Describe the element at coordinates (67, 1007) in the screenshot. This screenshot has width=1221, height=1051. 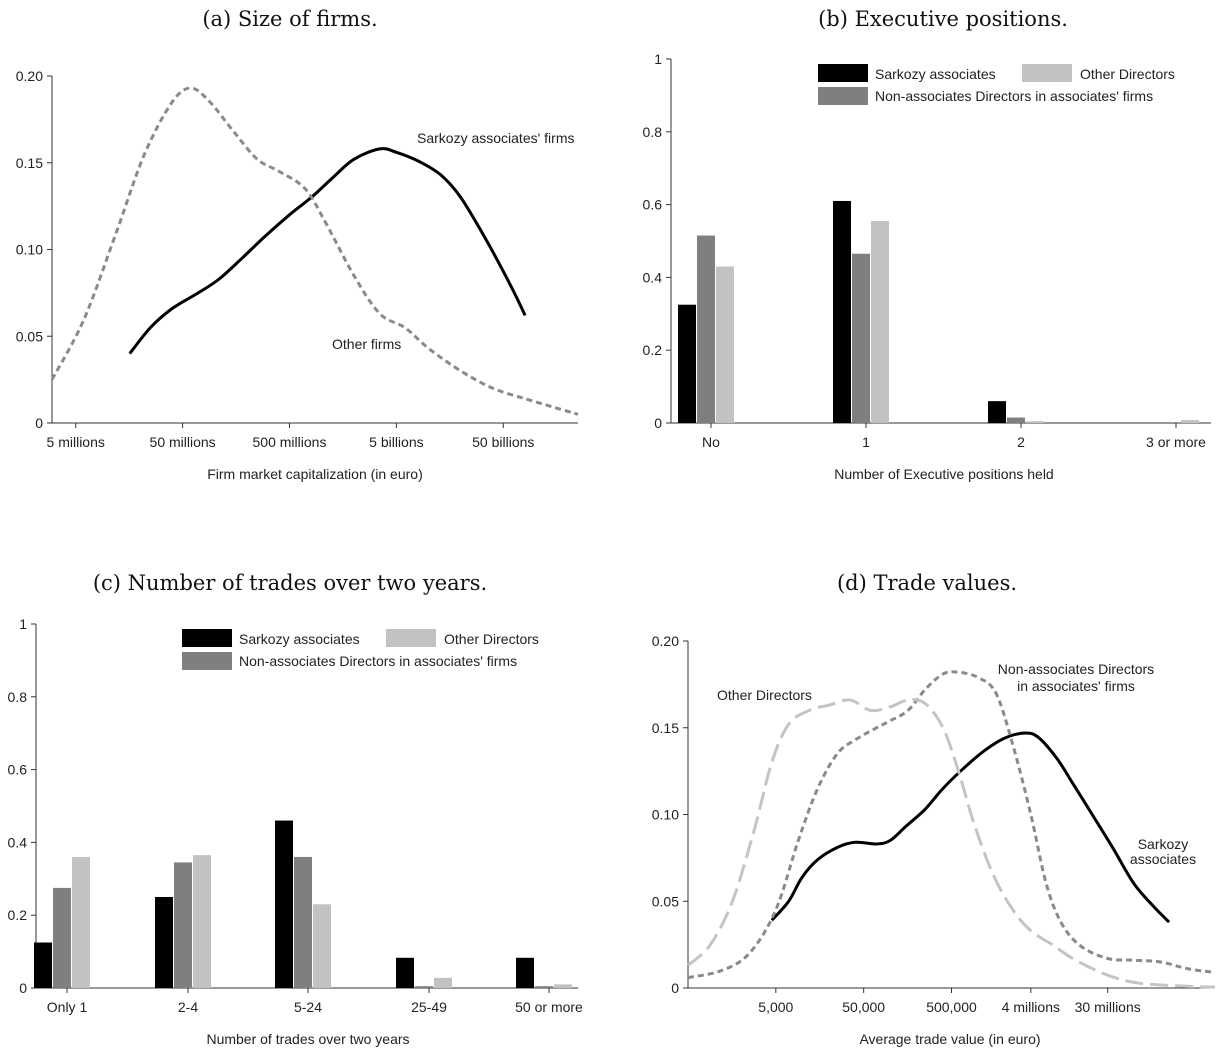
I see `chart-c-x-tick-label: Only 1` at that location.